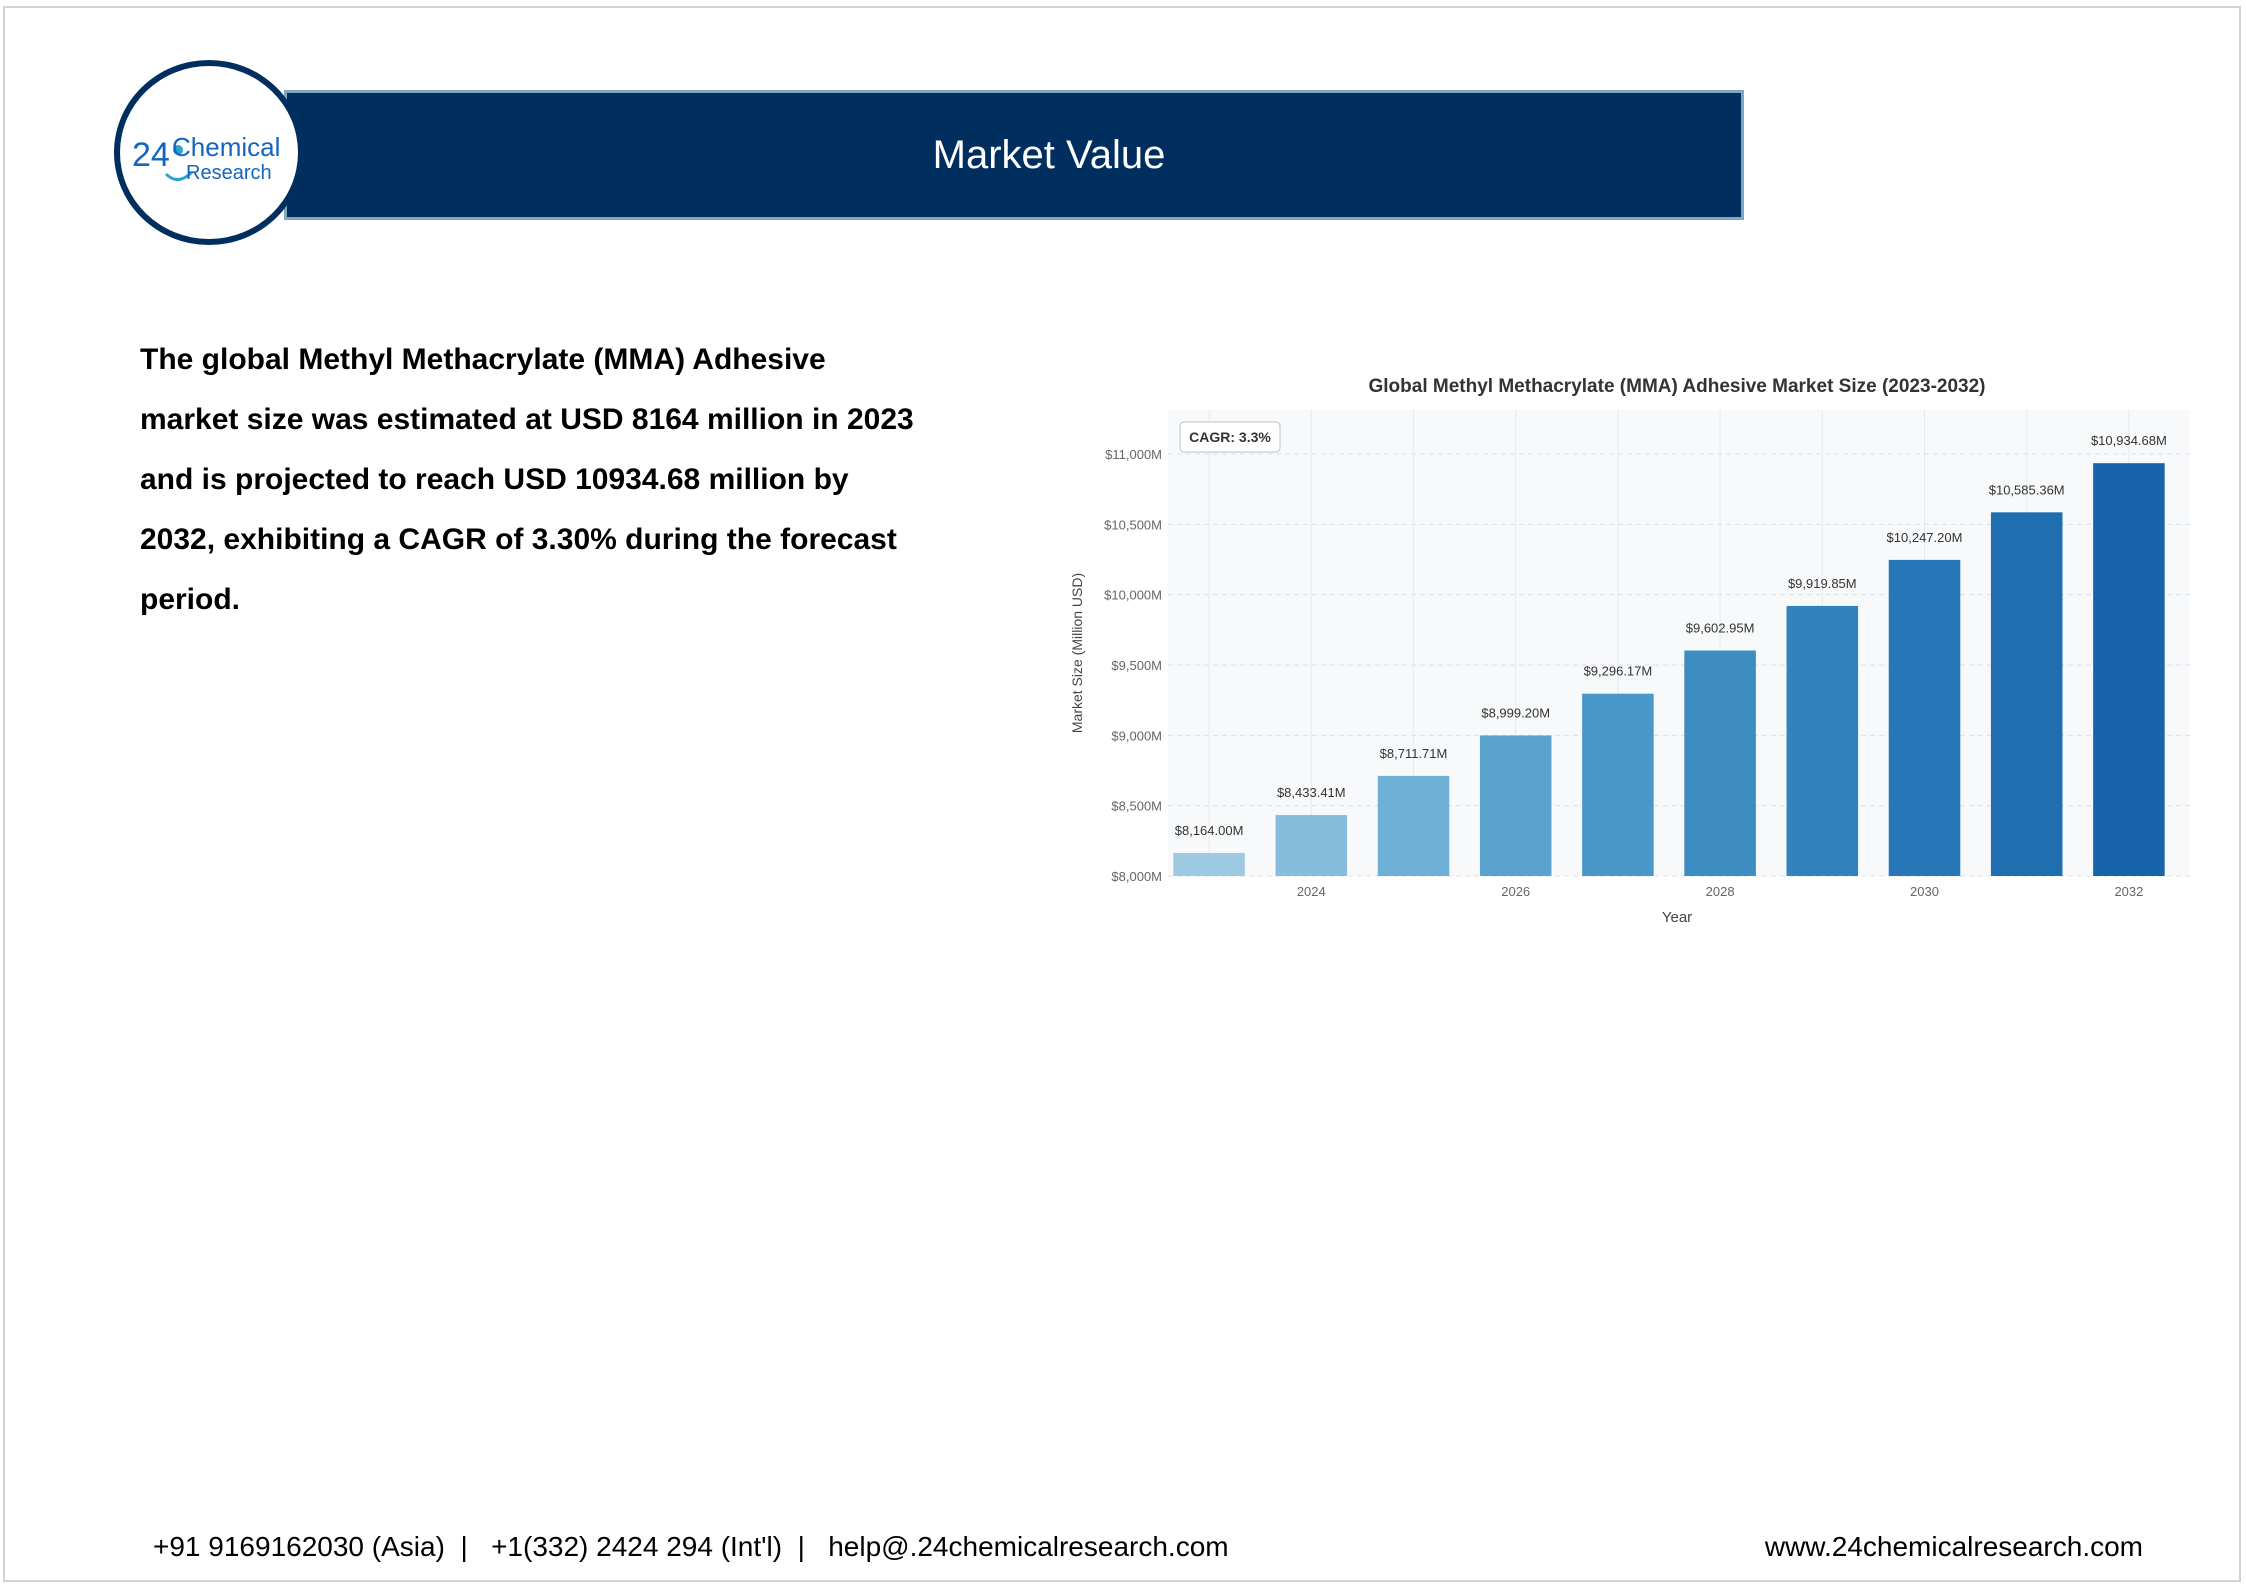 This screenshot has height=1588, width=2246. Describe the element at coordinates (1311, 792) in the screenshot. I see `data-label: $8,433.41M` at that location.